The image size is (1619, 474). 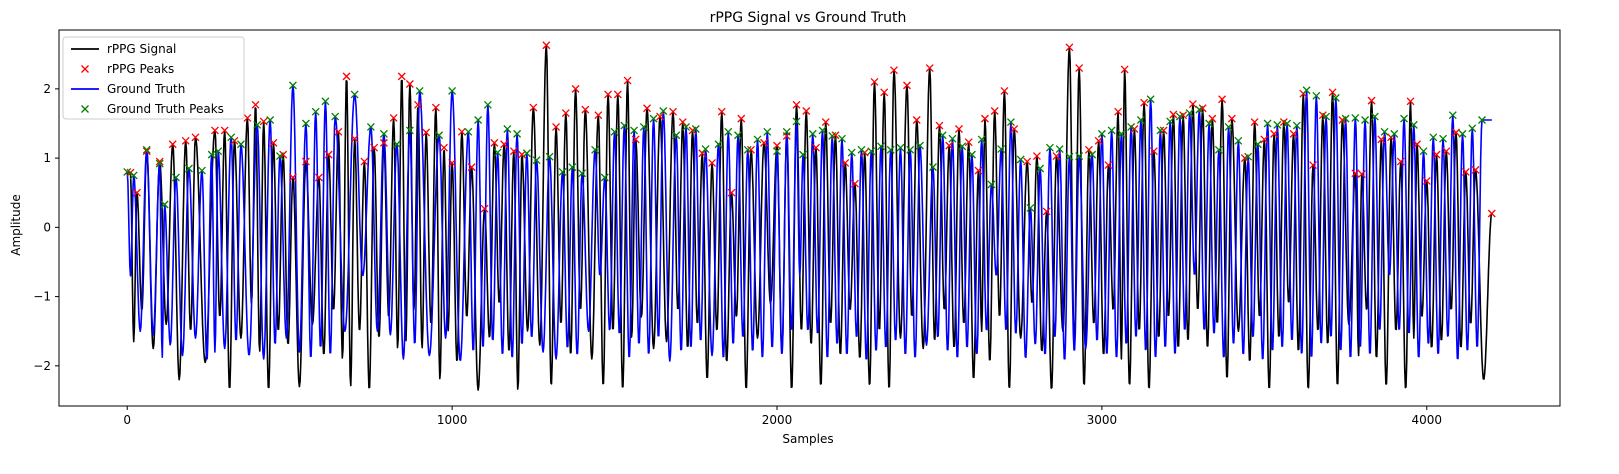 I want to click on x-tick-label: 0, so click(x=127, y=420).